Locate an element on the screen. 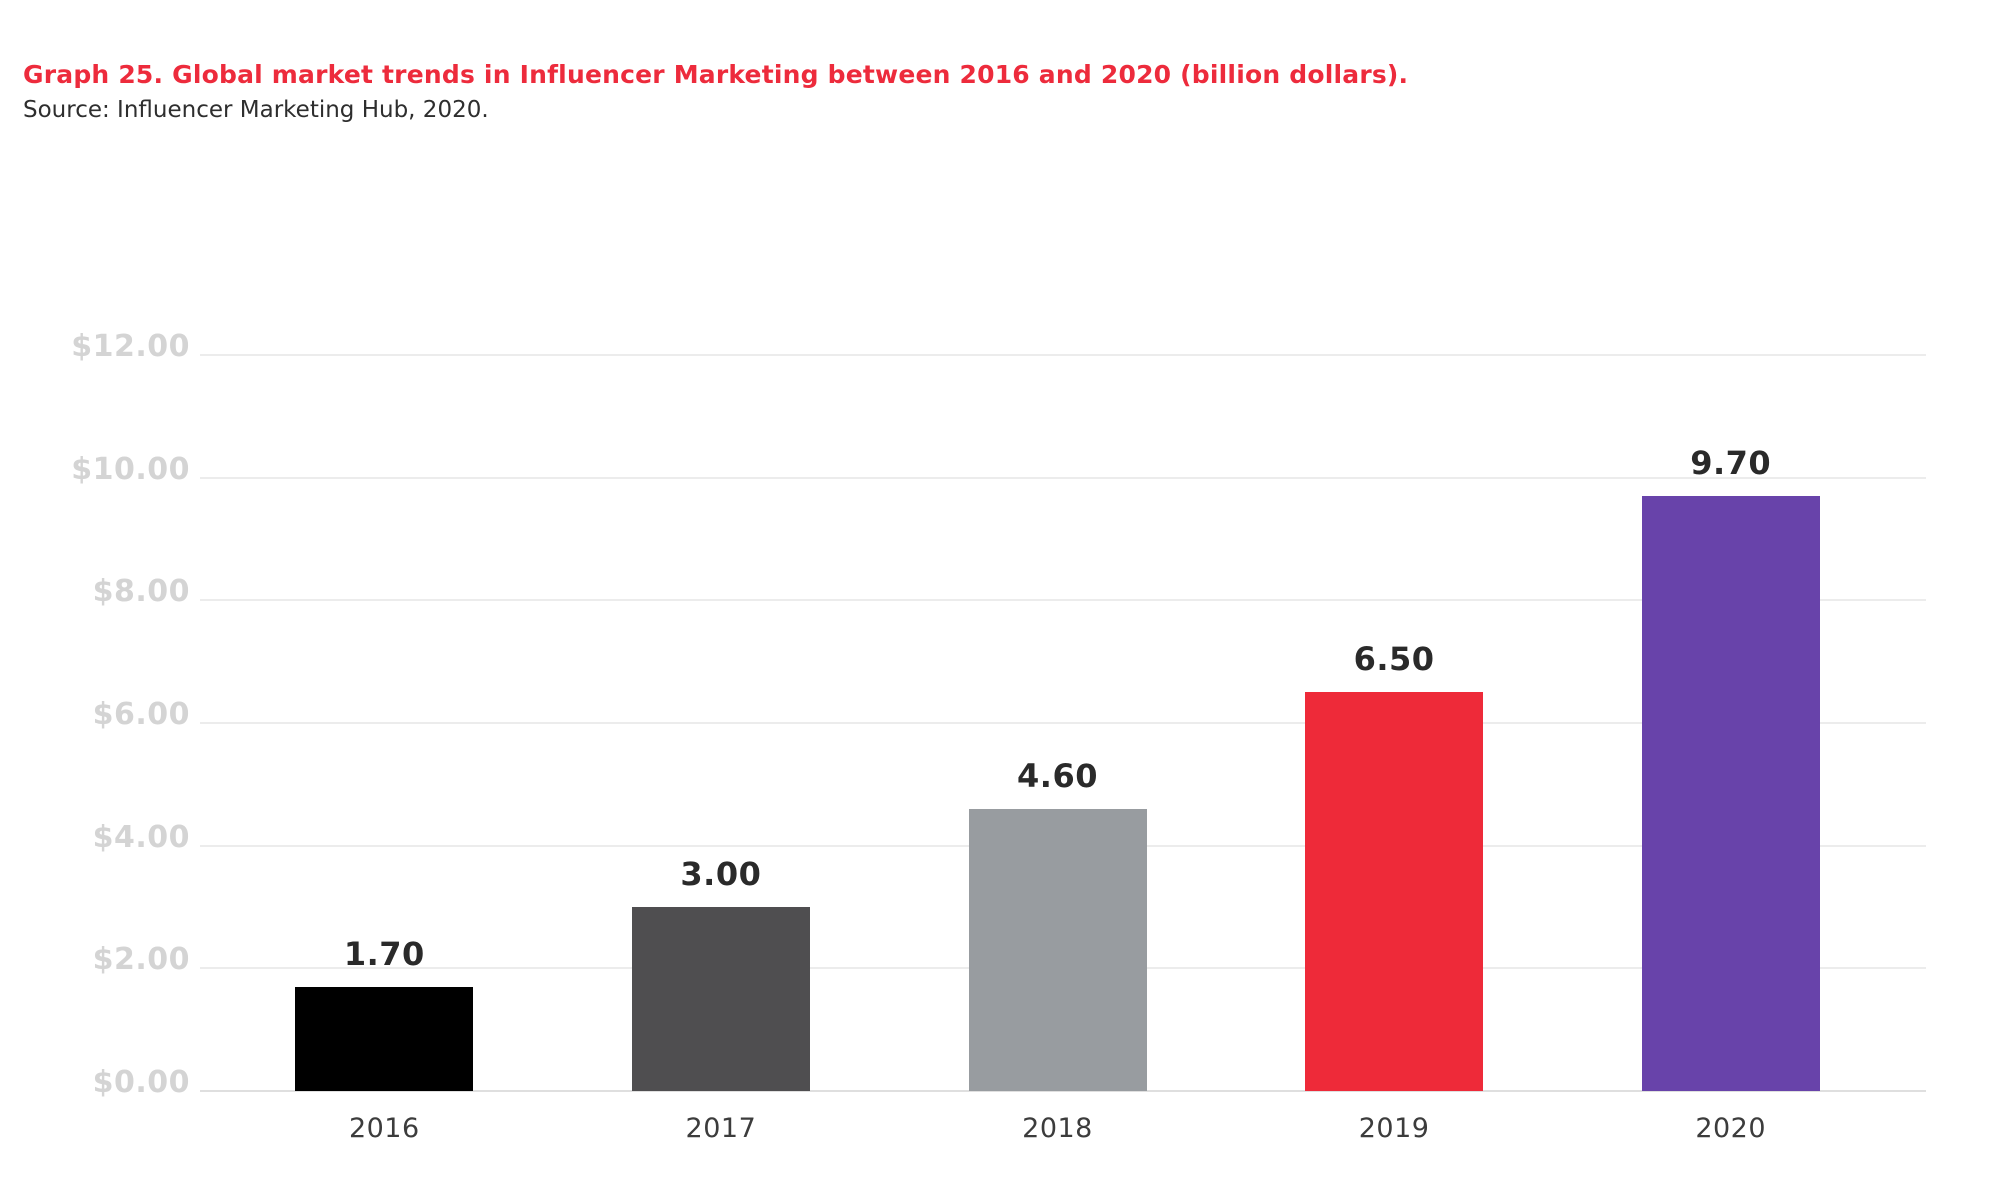  y-tick-label: $8.00 is located at coordinates (141, 592).